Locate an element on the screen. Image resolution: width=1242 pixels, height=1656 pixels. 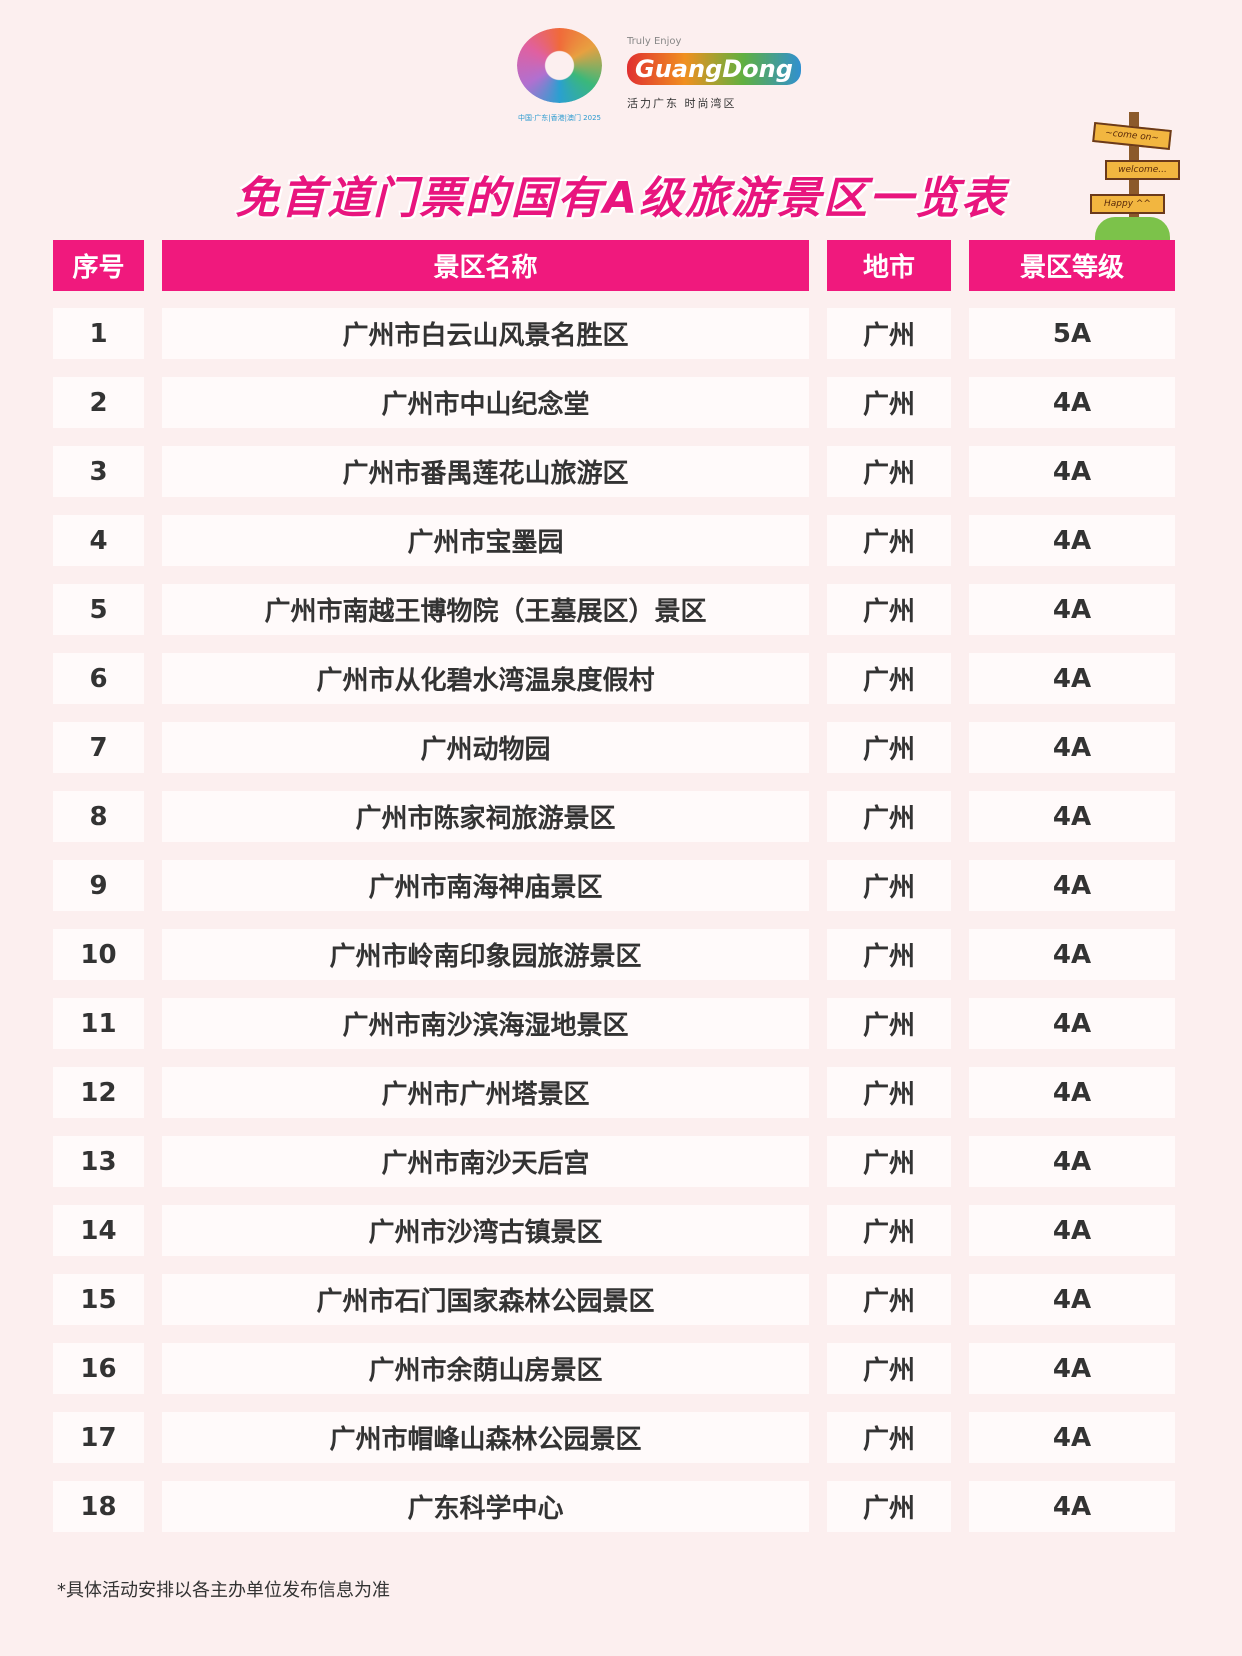
table-row: 8 广州市陈家祠旅游景区 广州 4A is located at coordinates (621, 816).